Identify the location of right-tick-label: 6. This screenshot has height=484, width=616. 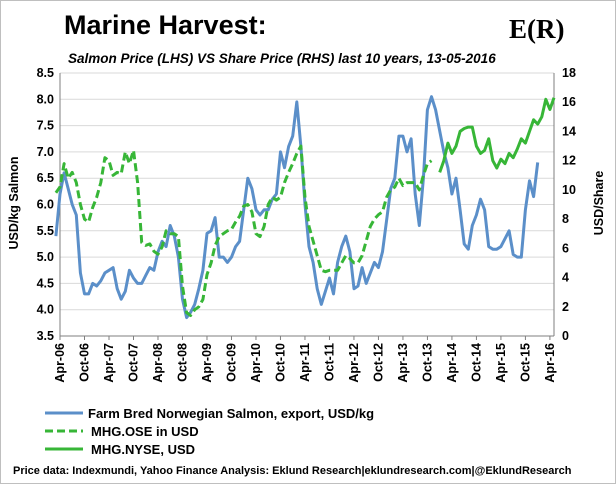
(565, 248).